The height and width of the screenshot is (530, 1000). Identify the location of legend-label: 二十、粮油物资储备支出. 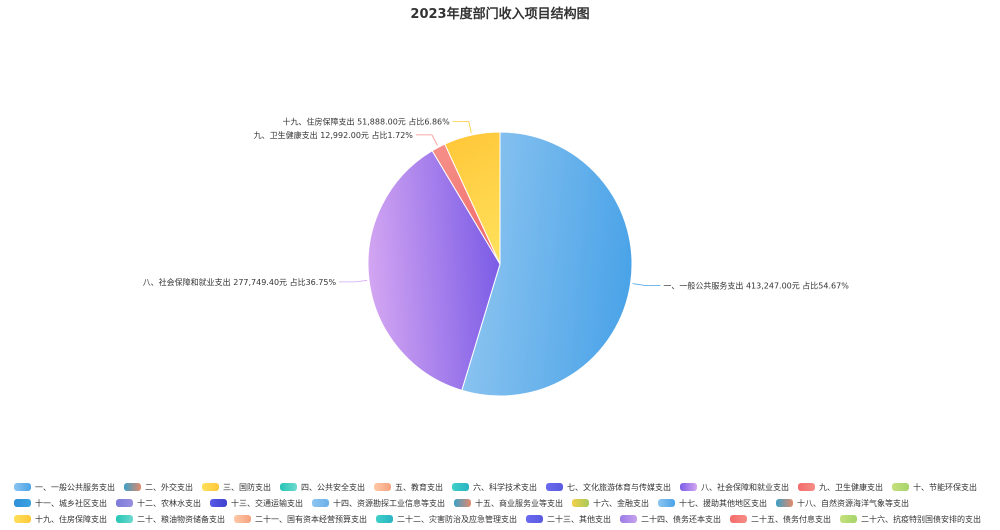
(181, 519).